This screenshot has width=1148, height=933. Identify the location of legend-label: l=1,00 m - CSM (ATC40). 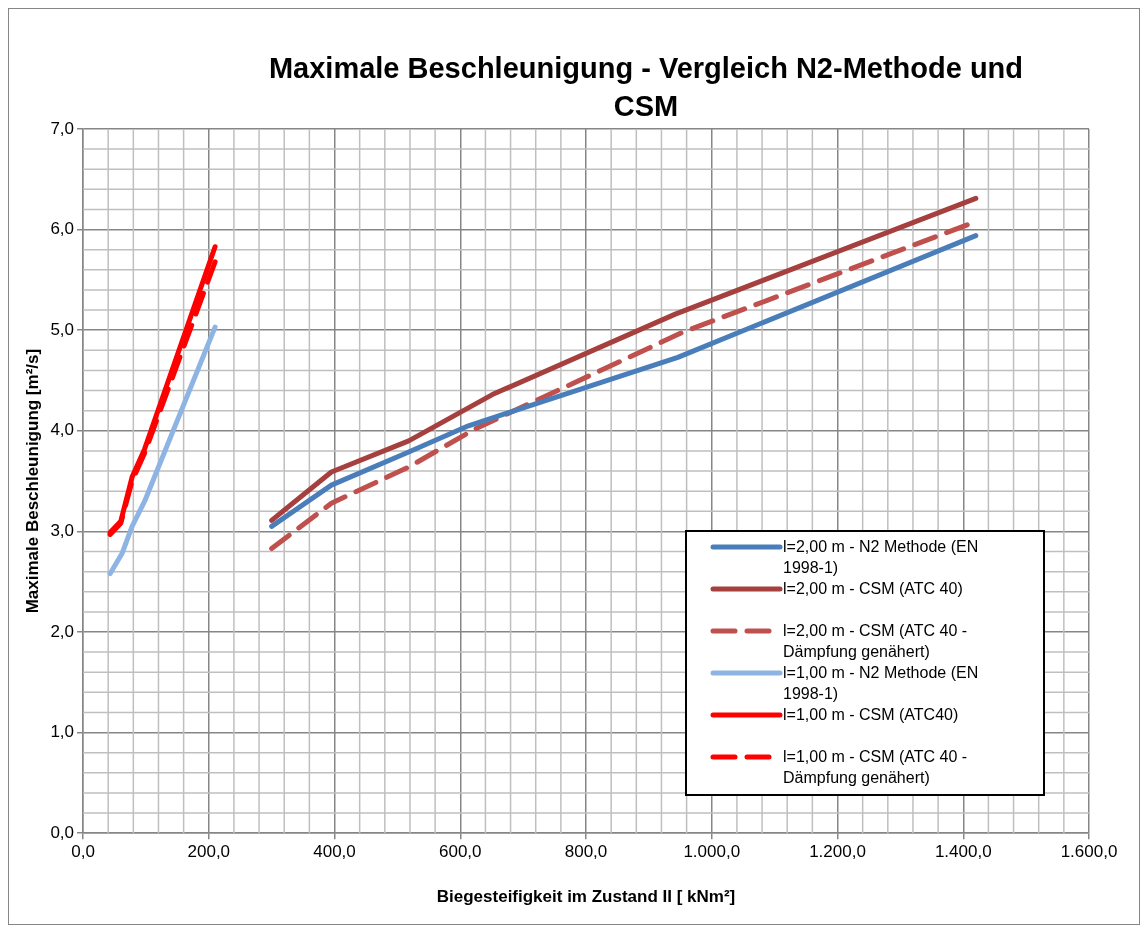
(871, 715).